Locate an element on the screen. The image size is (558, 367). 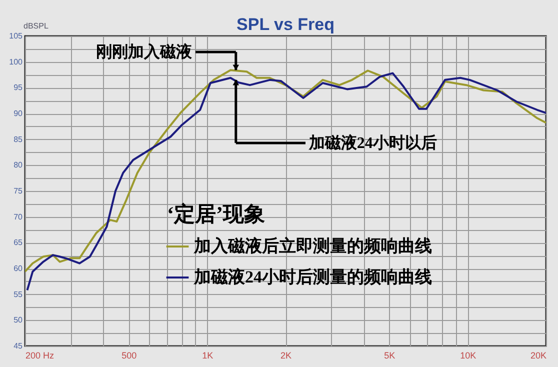
chart-title: SPL vs Freq is located at coordinates (285, 24).